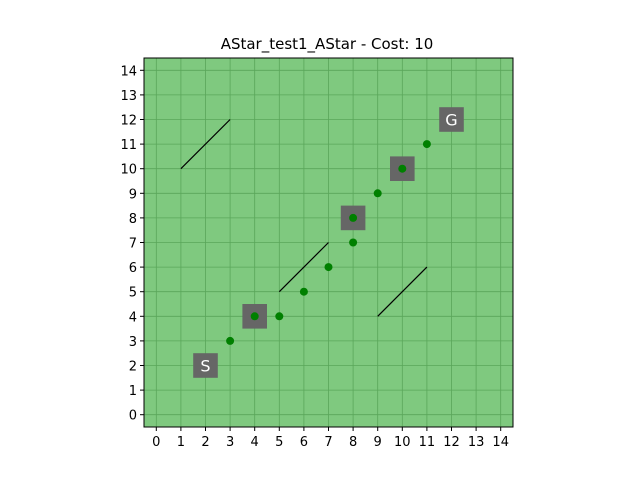 The image size is (640, 480). Describe the element at coordinates (230, 442) in the screenshot. I see `x-tick-label: 3` at that location.